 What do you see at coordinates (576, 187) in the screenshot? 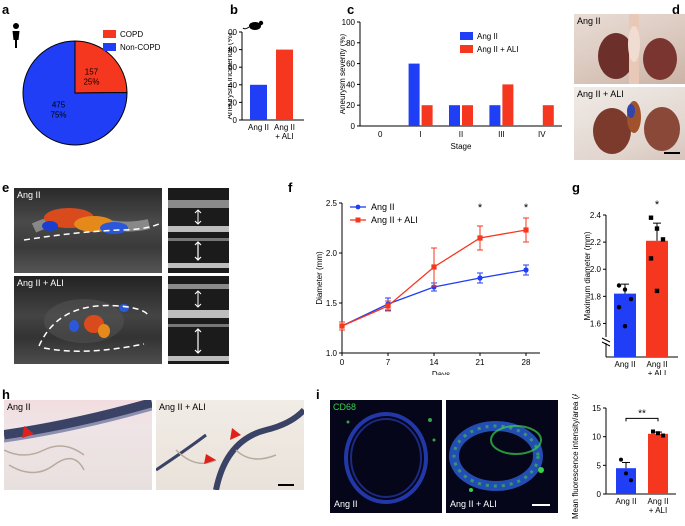
I see `panel-label-g: g` at bounding box center [576, 187].